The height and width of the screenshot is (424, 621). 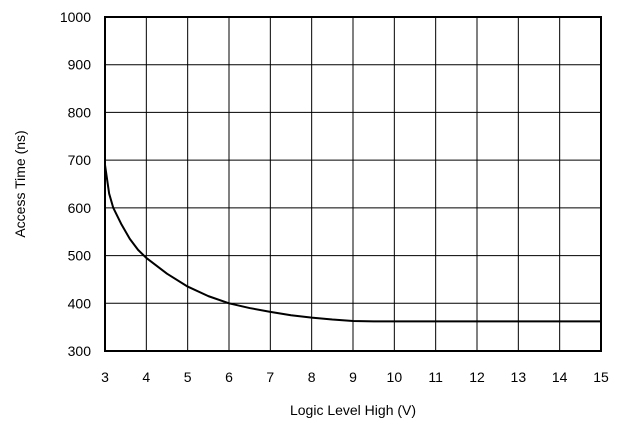 What do you see at coordinates (560, 377) in the screenshot?
I see `x-tick-label: 14` at bounding box center [560, 377].